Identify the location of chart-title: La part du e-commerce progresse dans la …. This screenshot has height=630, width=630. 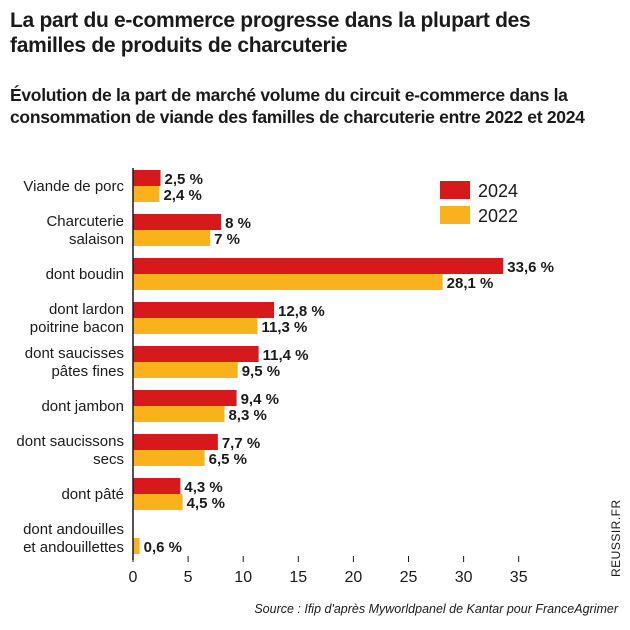
(270, 33).